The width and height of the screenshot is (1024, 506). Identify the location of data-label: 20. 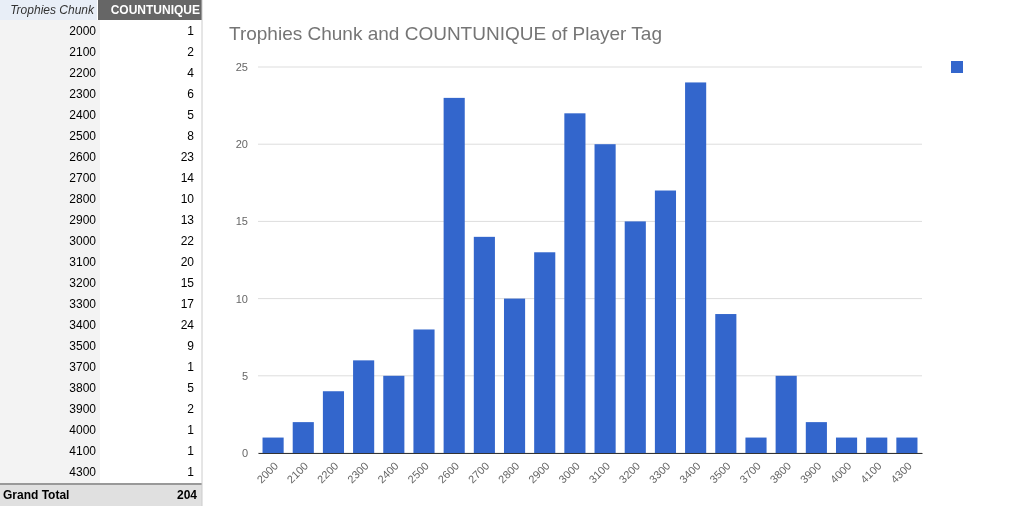
(187, 262).